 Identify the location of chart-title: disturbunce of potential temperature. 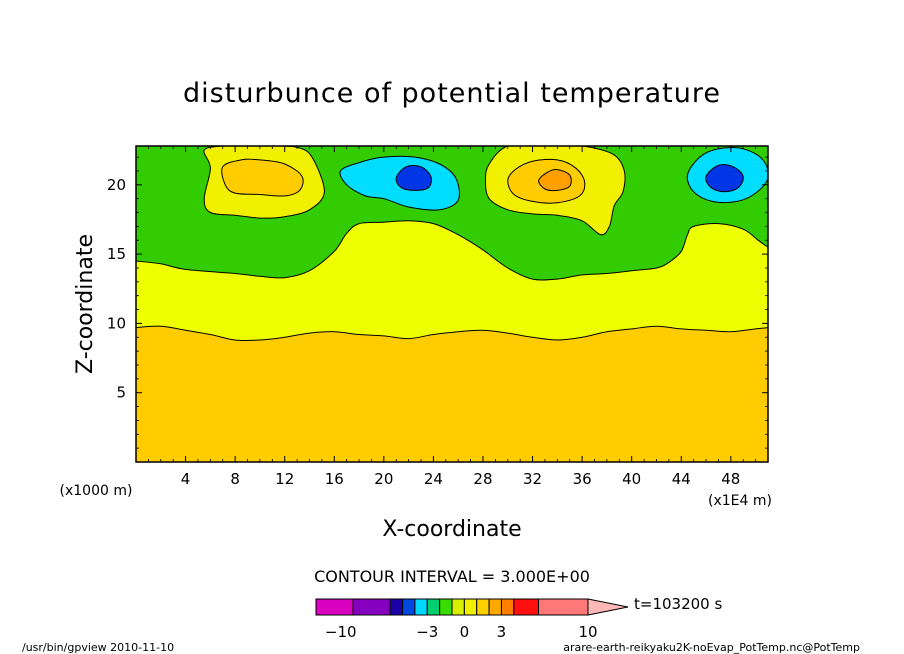
(452, 93).